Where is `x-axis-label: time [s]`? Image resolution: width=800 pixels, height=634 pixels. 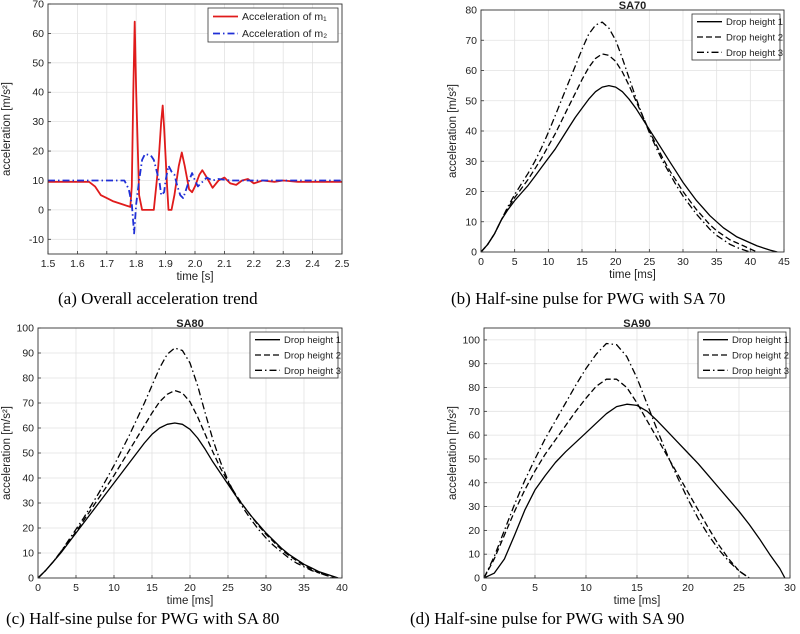
x-axis-label: time [s] is located at coordinates (194, 277).